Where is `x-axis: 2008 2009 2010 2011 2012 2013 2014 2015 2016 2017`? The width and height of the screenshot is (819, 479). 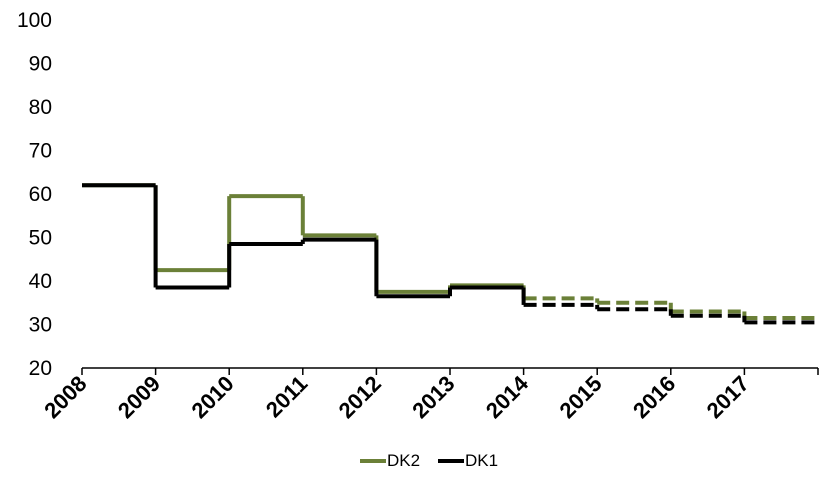 x-axis: 2008 2009 2010 2011 2012 2013 2014 2015 2016 2017 is located at coordinates (429, 395).